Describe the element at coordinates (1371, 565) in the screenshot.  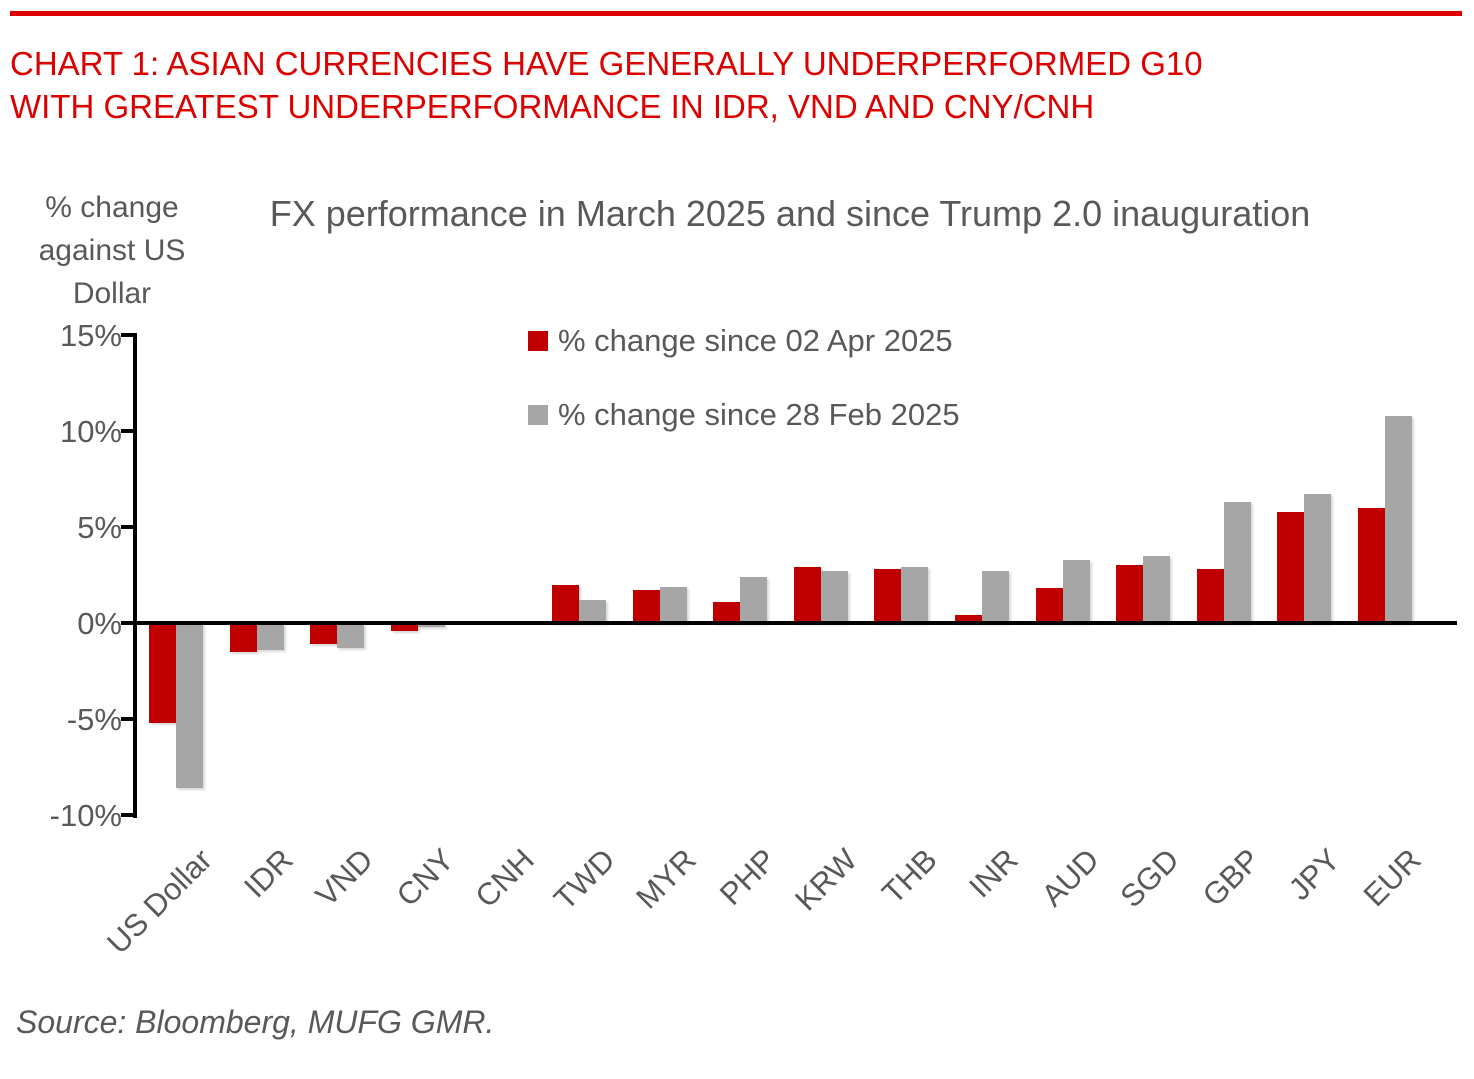
I see `bar-apr-eur` at that location.